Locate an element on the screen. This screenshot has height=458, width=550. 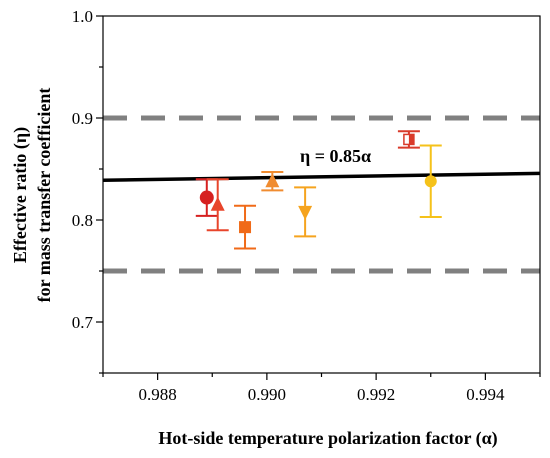
x-tick-label-1: 0.990 is located at coordinates (267, 394).